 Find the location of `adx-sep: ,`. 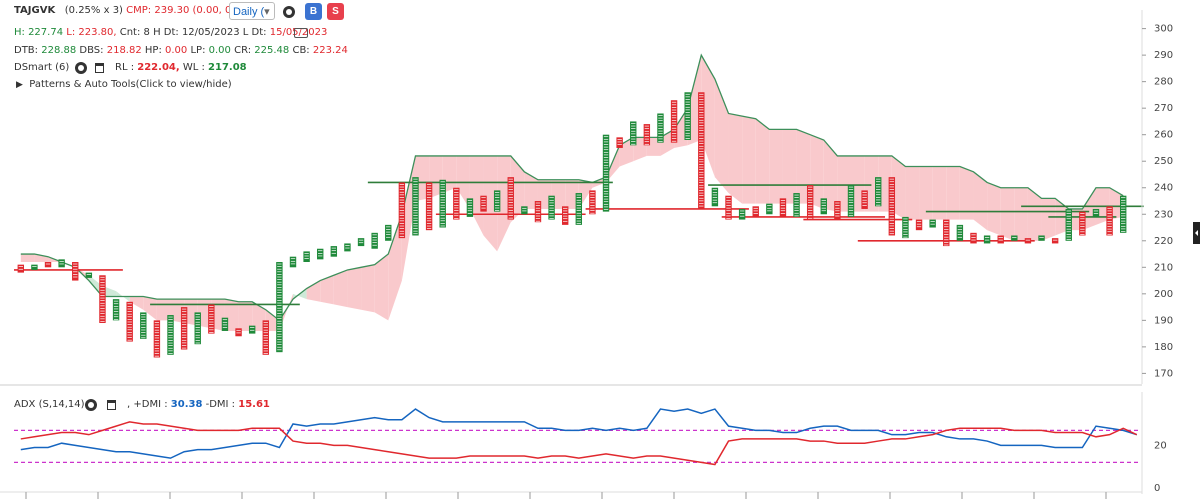

adx-sep: , is located at coordinates (129, 404).